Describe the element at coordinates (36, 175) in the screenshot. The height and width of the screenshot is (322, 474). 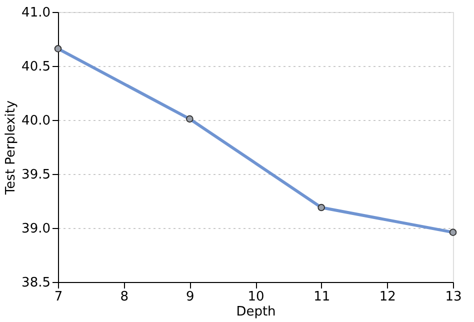
I see `y-tick-label: 39.5` at that location.